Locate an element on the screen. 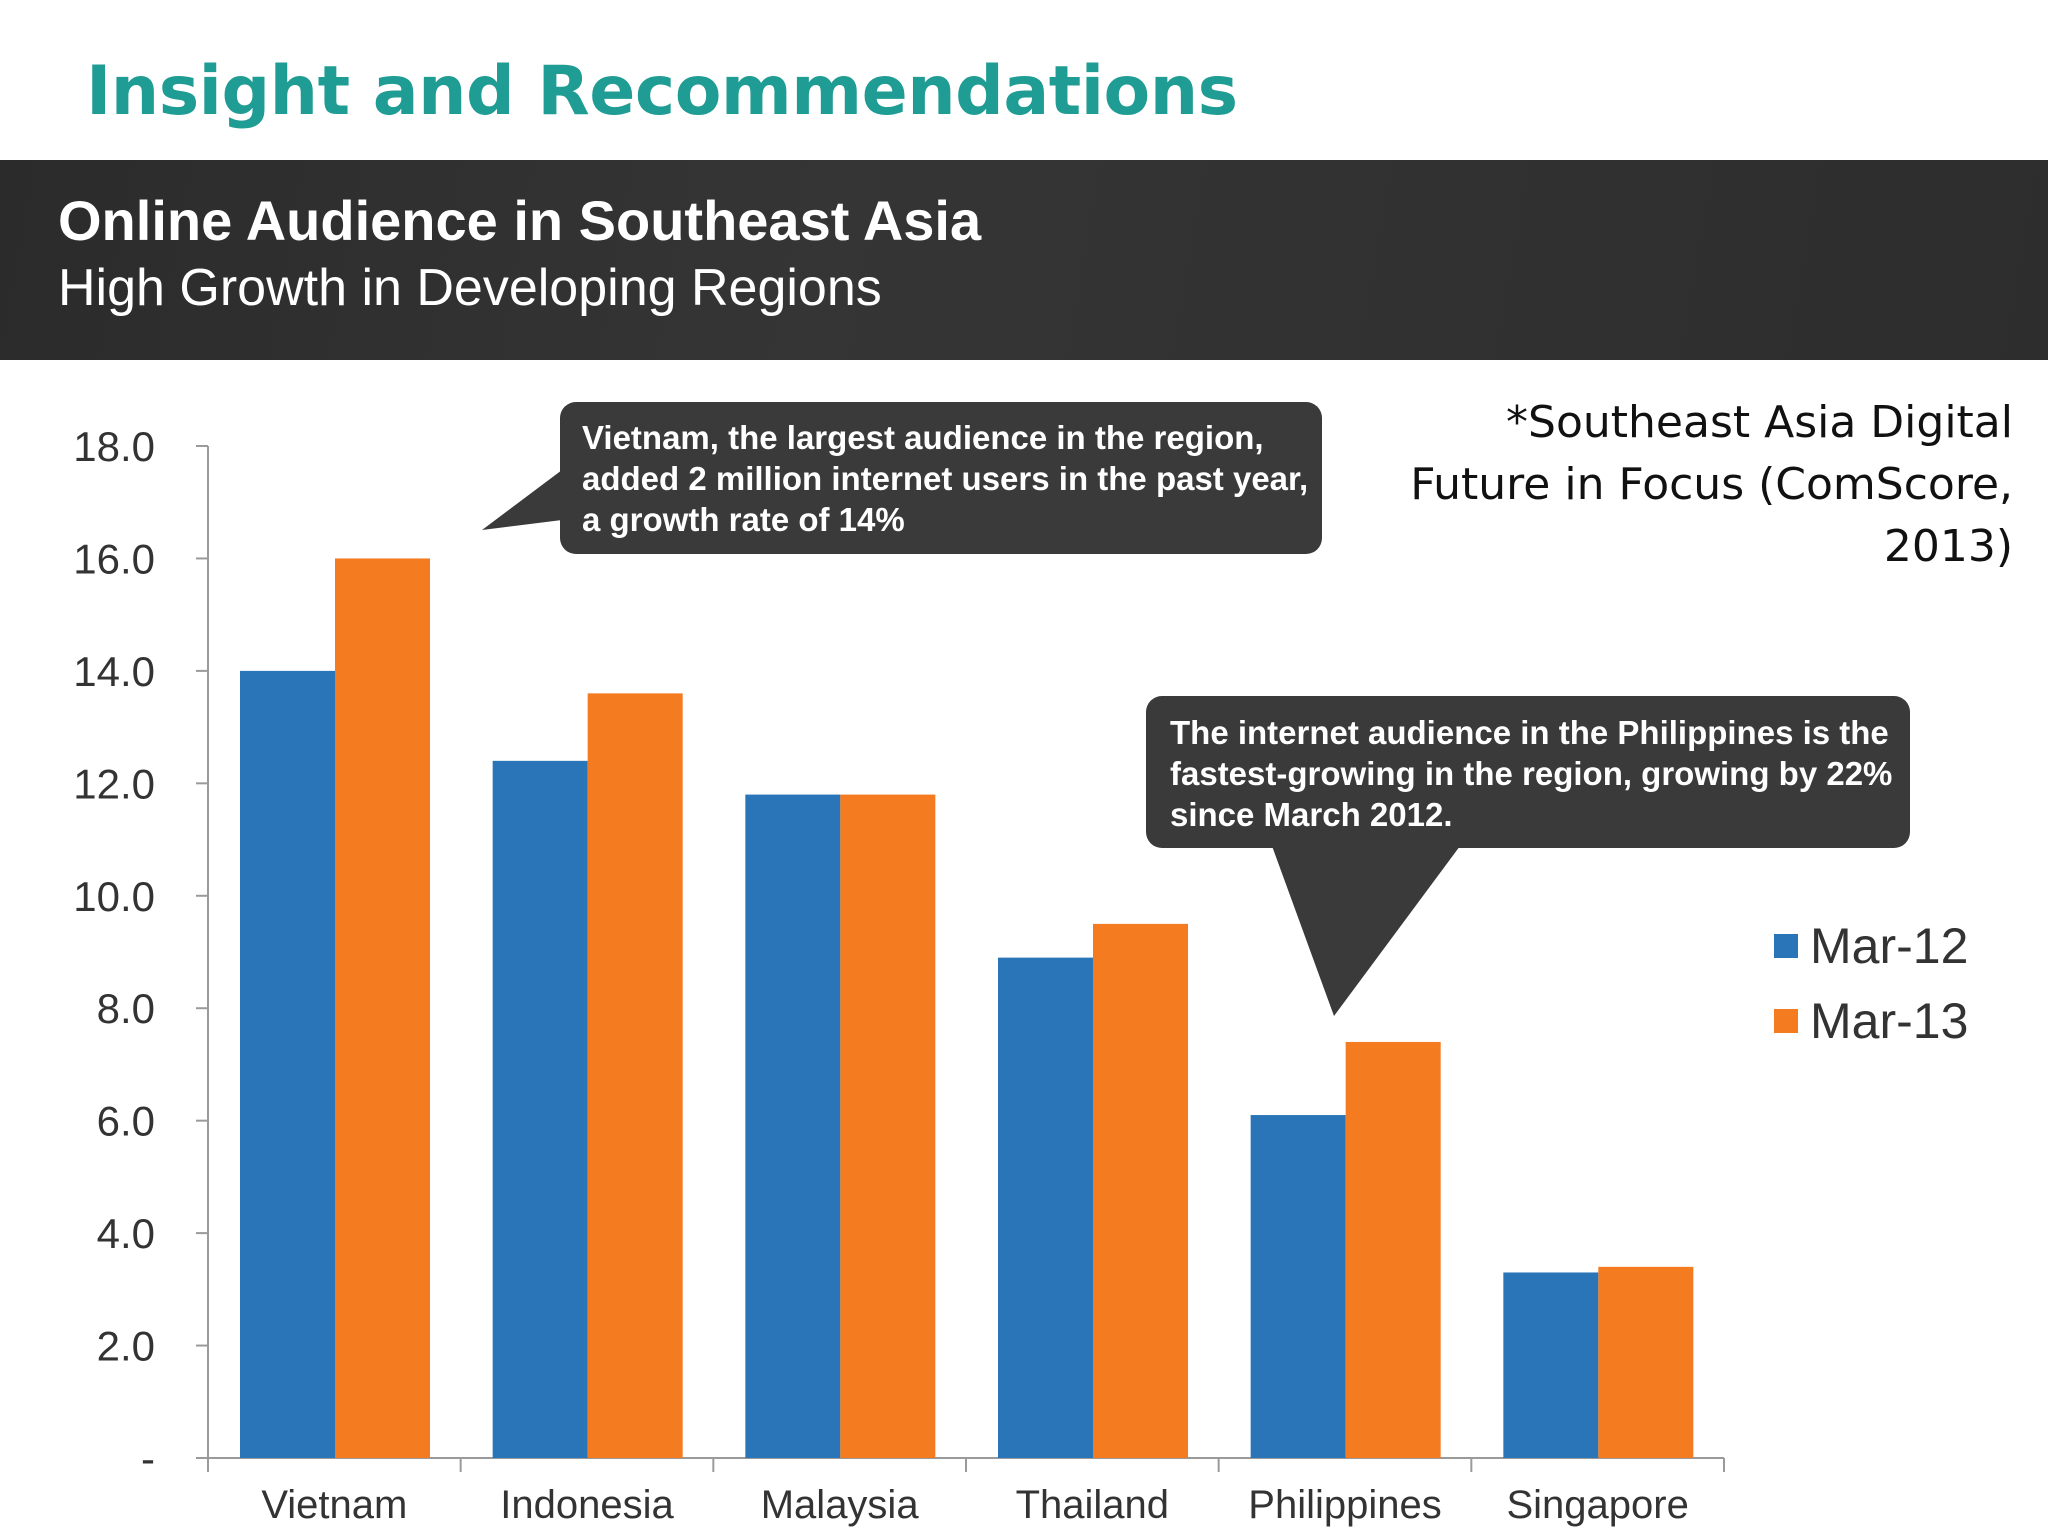  legend-swatch-mar12 is located at coordinates (1786, 945).